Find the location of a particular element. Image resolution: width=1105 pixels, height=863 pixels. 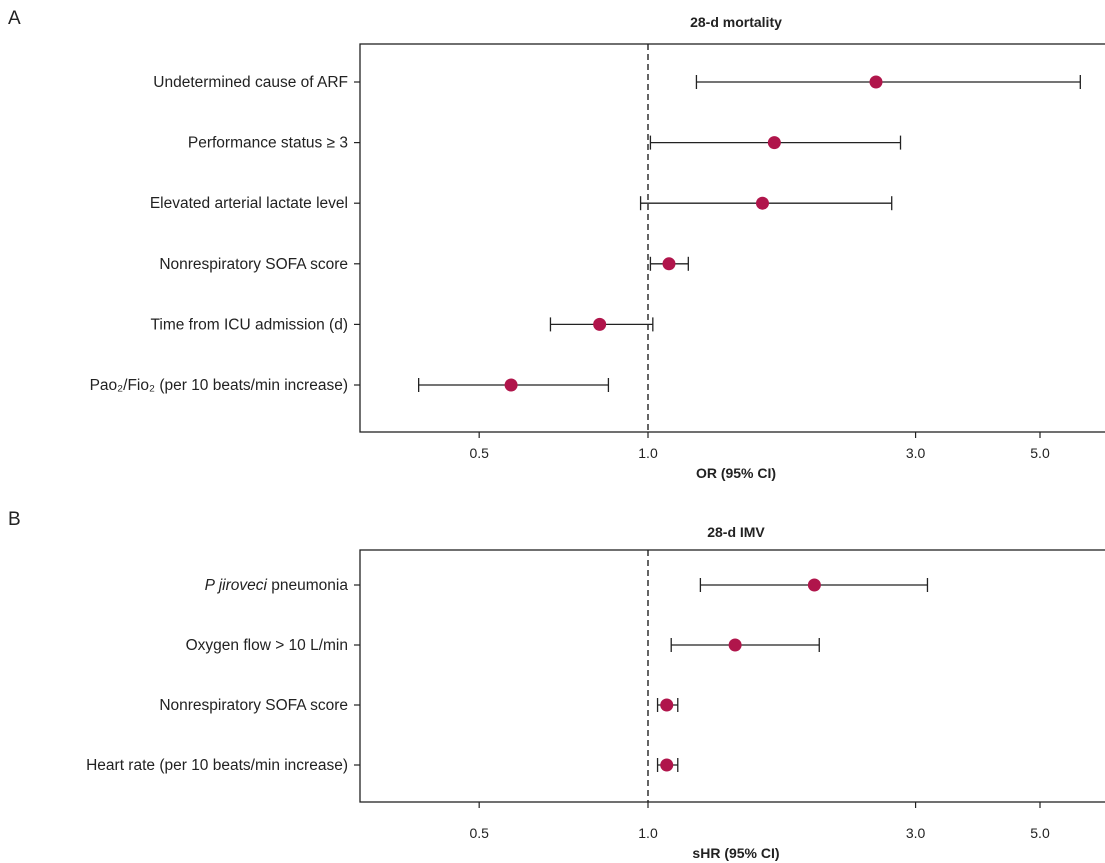

panel-a-row-label-4: Time from ICU admission (d) is located at coordinates (249, 324).